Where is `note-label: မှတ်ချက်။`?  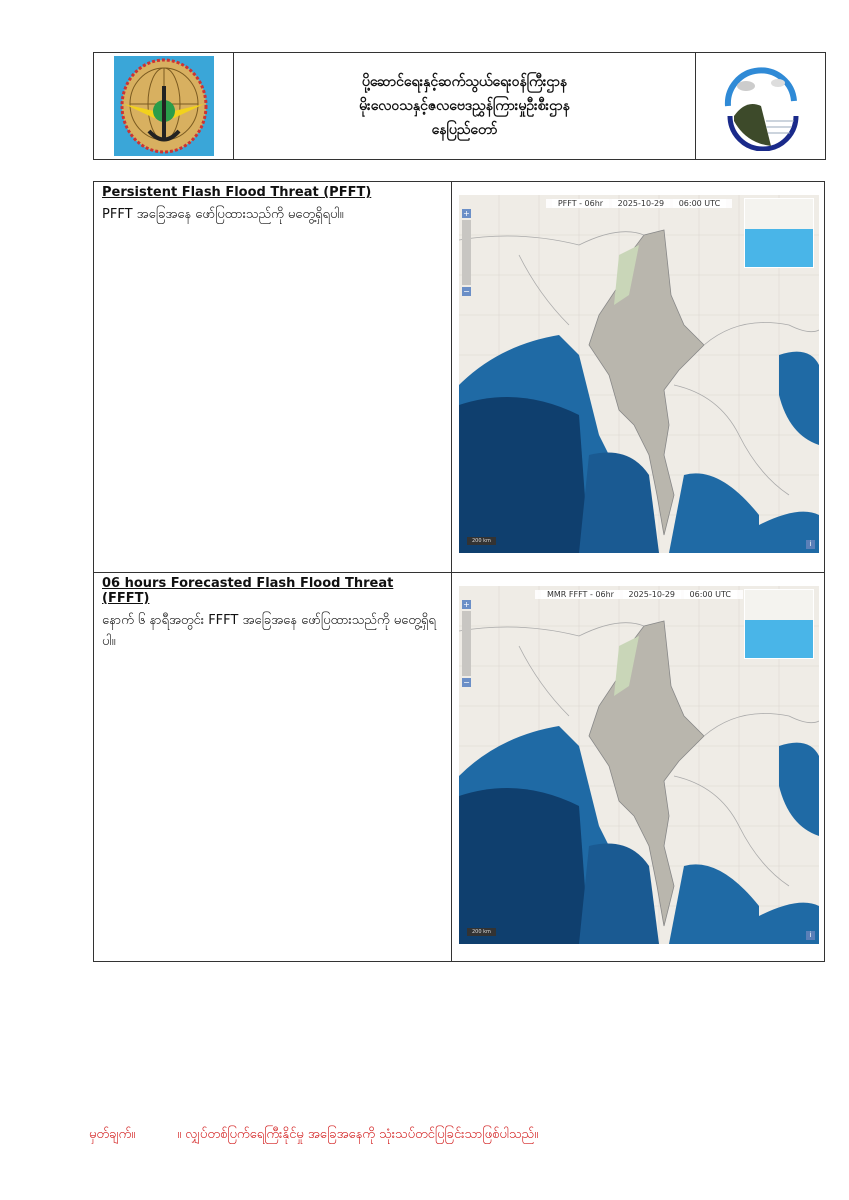 note-label: မှတ်ချက်။ is located at coordinates (112, 1134).